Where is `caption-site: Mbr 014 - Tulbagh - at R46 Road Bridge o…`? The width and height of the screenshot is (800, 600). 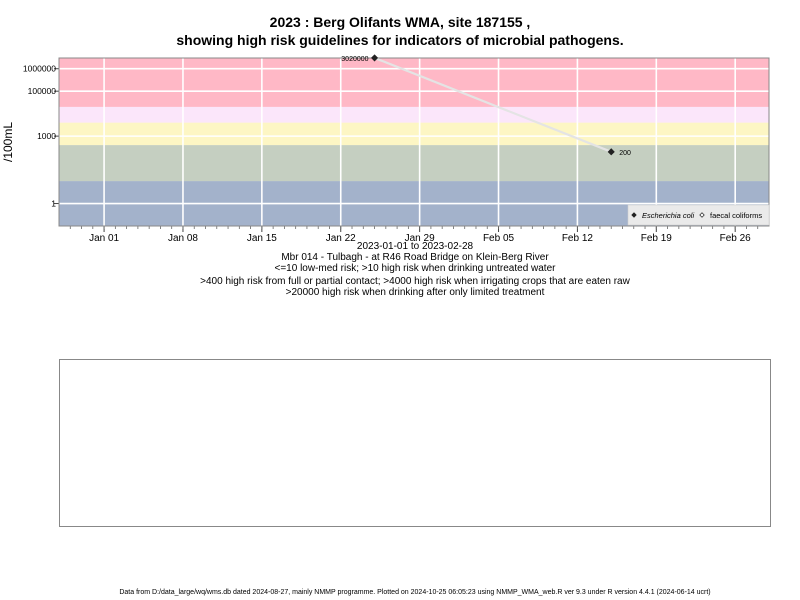 caption-site: Mbr 014 - Tulbagh - at R46 Road Bridge o… is located at coordinates (415, 257).